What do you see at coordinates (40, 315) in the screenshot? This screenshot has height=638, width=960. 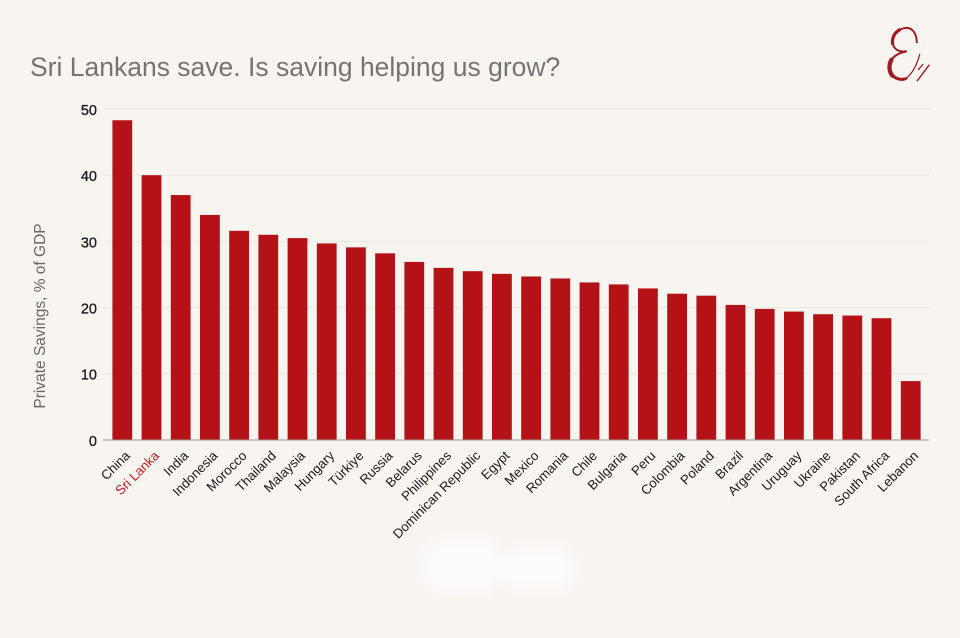 I see `svg-text: Private Savings, % of GDP` at bounding box center [40, 315].